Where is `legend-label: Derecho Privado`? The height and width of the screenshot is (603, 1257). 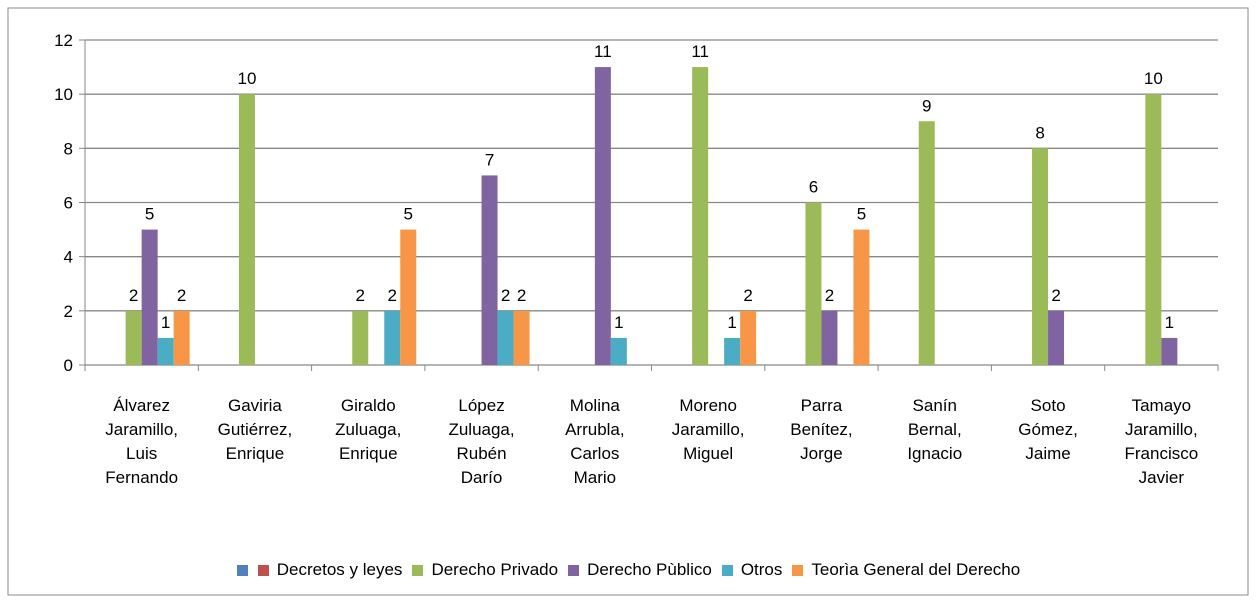 legend-label: Derecho Privado is located at coordinates (495, 569).